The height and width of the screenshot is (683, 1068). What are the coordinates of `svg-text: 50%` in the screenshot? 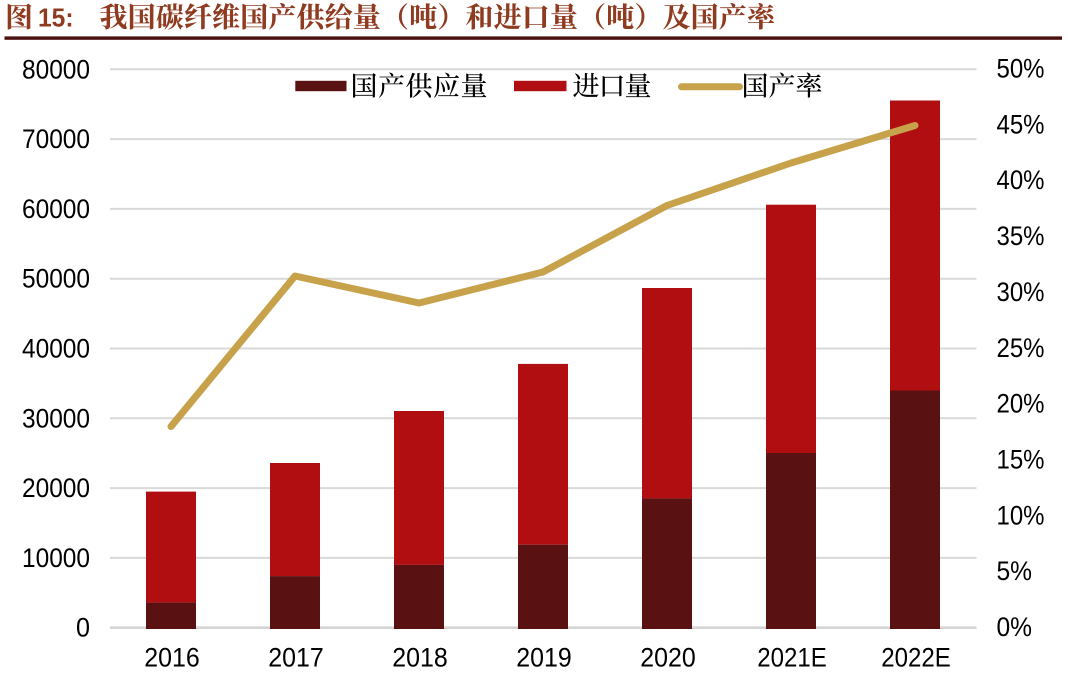 It's located at (1021, 68).